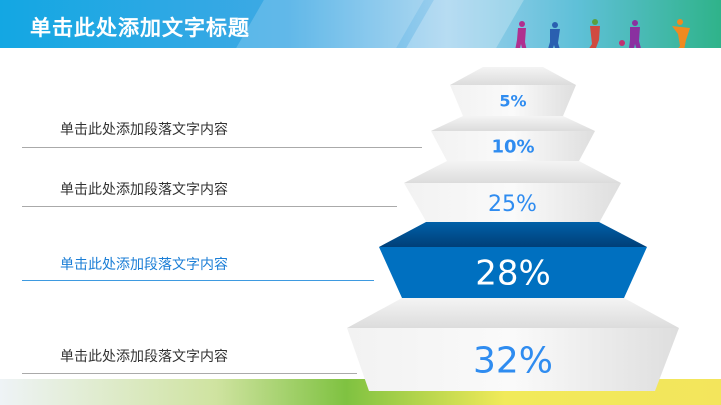  I want to click on athletes-silhouette-icon, so click(602, 33).